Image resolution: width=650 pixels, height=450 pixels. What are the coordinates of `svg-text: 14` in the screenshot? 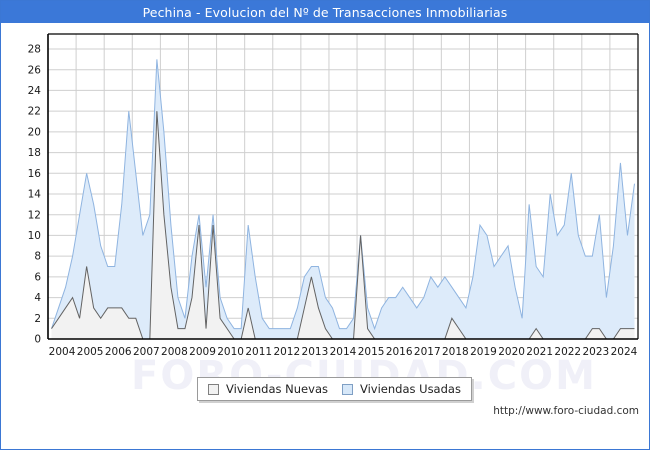 It's located at (35, 195).